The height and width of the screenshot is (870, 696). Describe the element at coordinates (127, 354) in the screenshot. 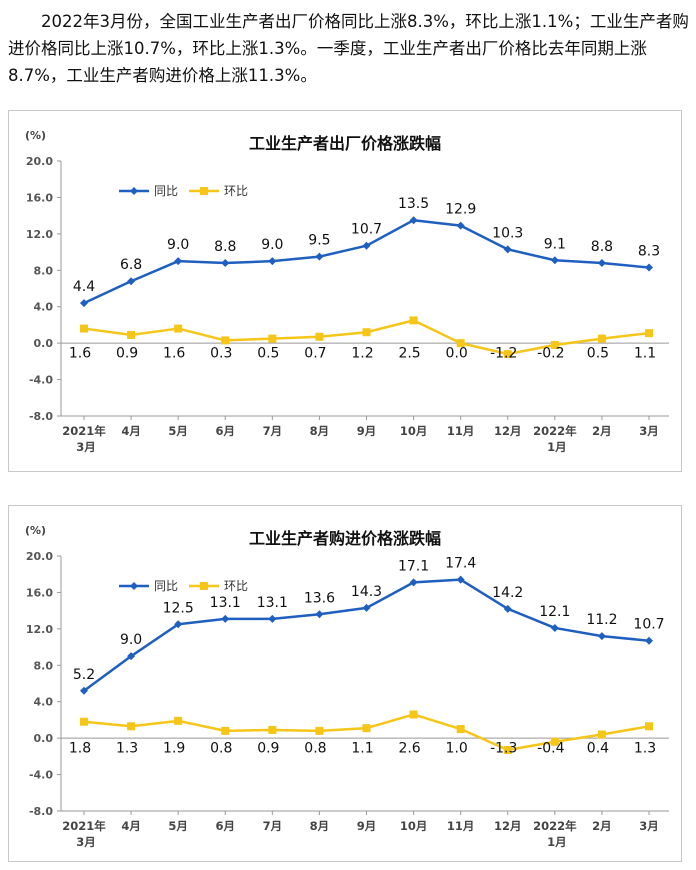

I see `output-data-label-mom: 0.9` at that location.